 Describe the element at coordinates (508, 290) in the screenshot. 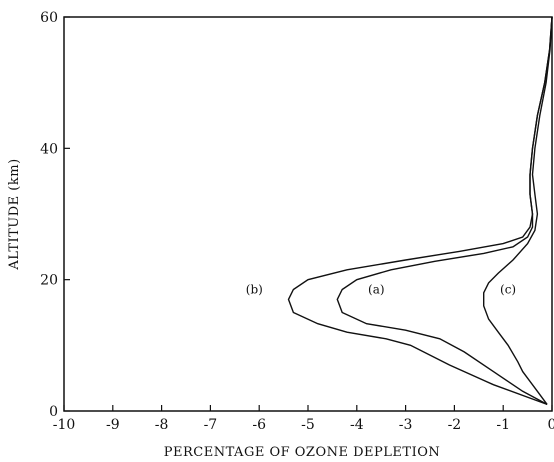

I see `series-c-label: (c)` at that location.